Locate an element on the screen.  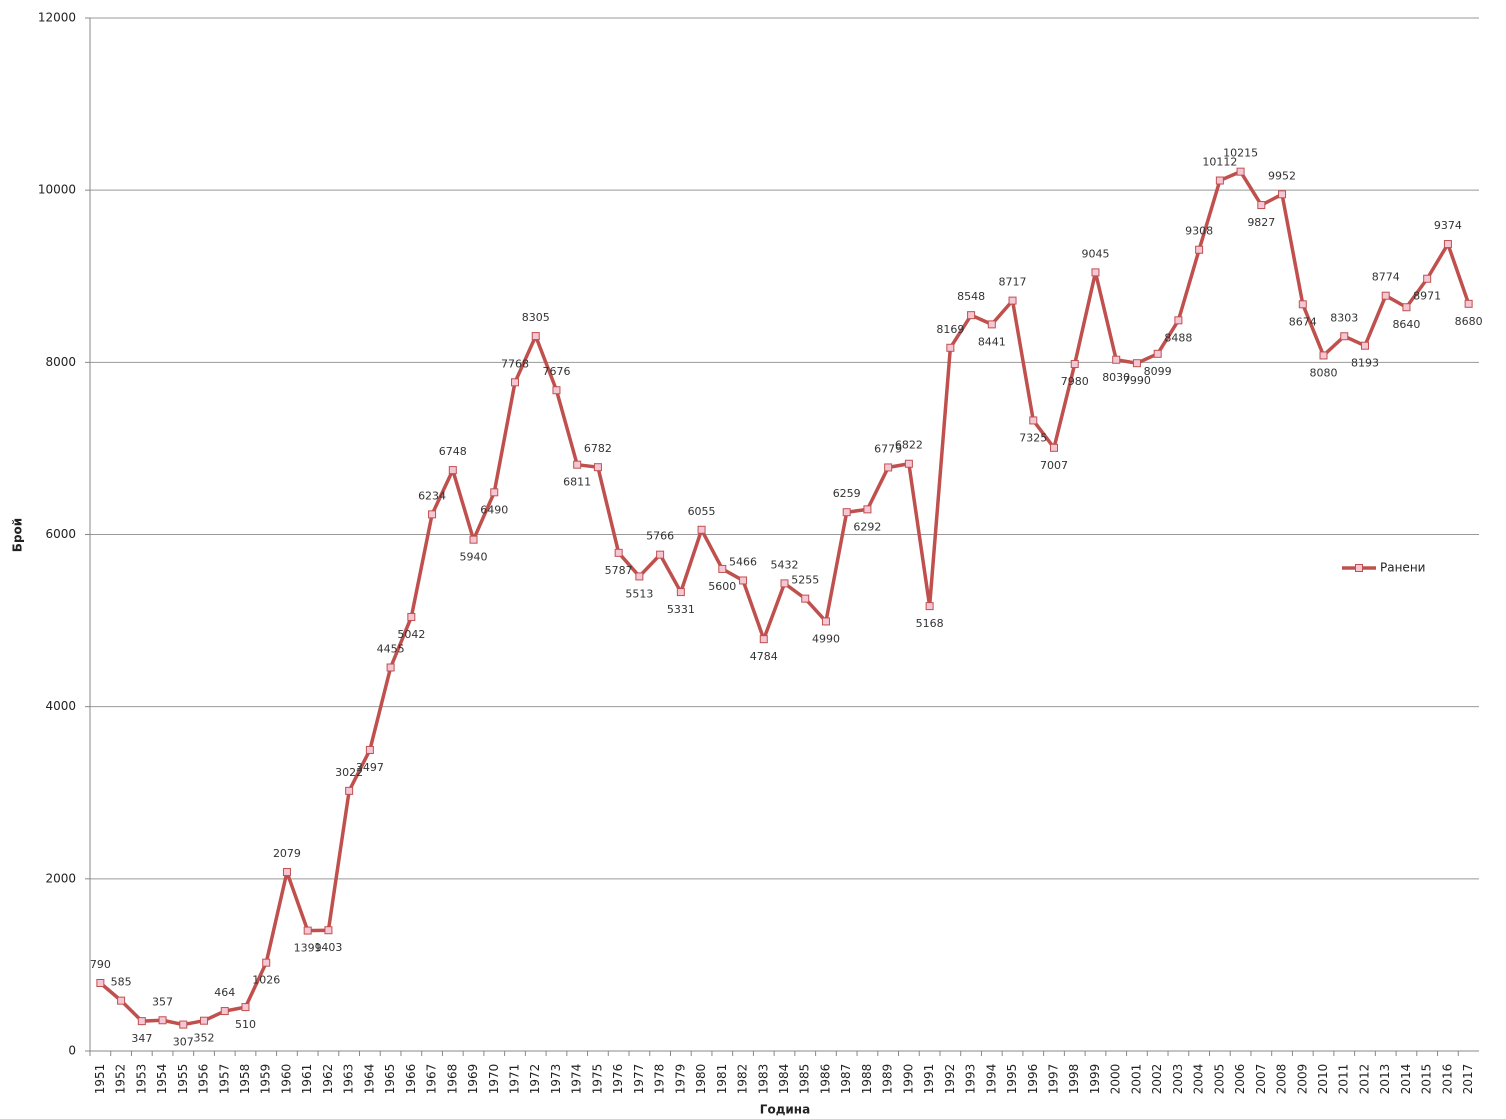
x-tick-label: 1959 is located at coordinates (266, 1079).